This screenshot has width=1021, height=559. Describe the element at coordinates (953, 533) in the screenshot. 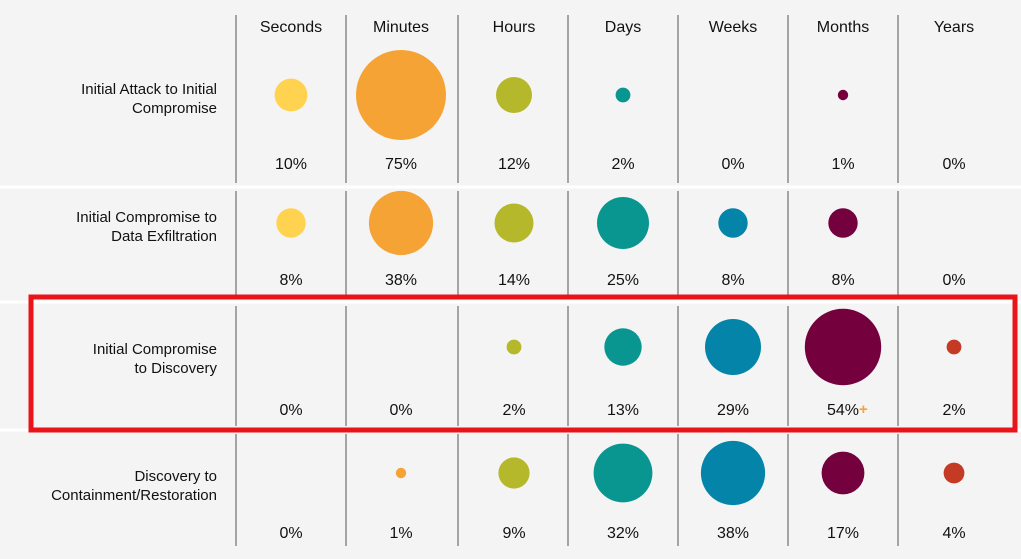

I see `value-label: 4%` at that location.